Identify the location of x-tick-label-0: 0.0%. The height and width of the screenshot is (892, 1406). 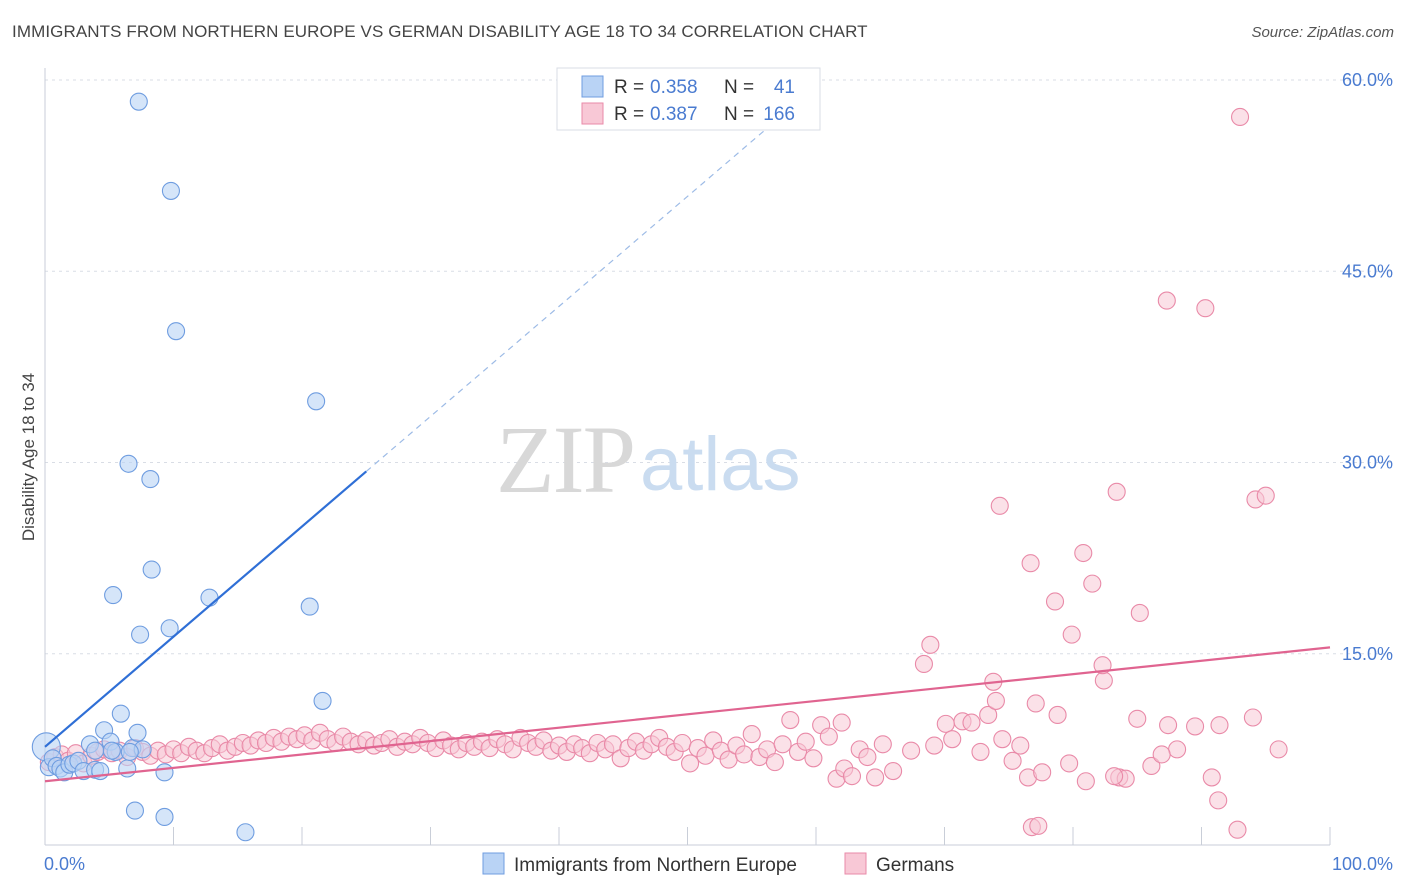
(64, 864).